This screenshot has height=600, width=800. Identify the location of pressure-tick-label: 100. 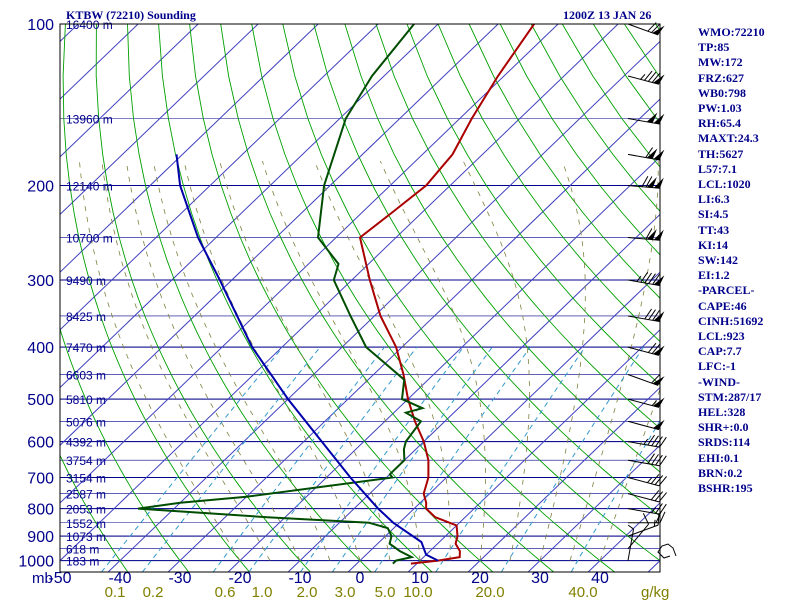
(40, 25).